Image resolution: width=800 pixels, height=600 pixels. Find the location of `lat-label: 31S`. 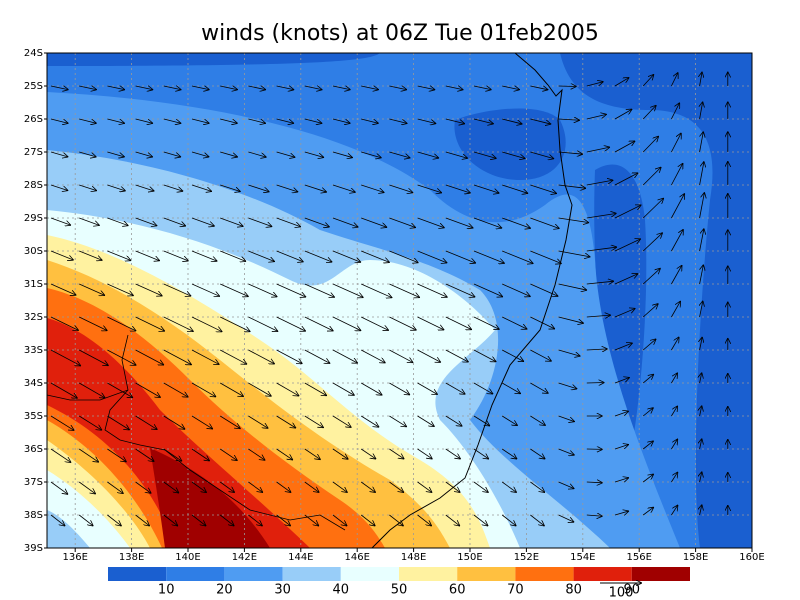

lat-label: 31S is located at coordinates (33, 284).